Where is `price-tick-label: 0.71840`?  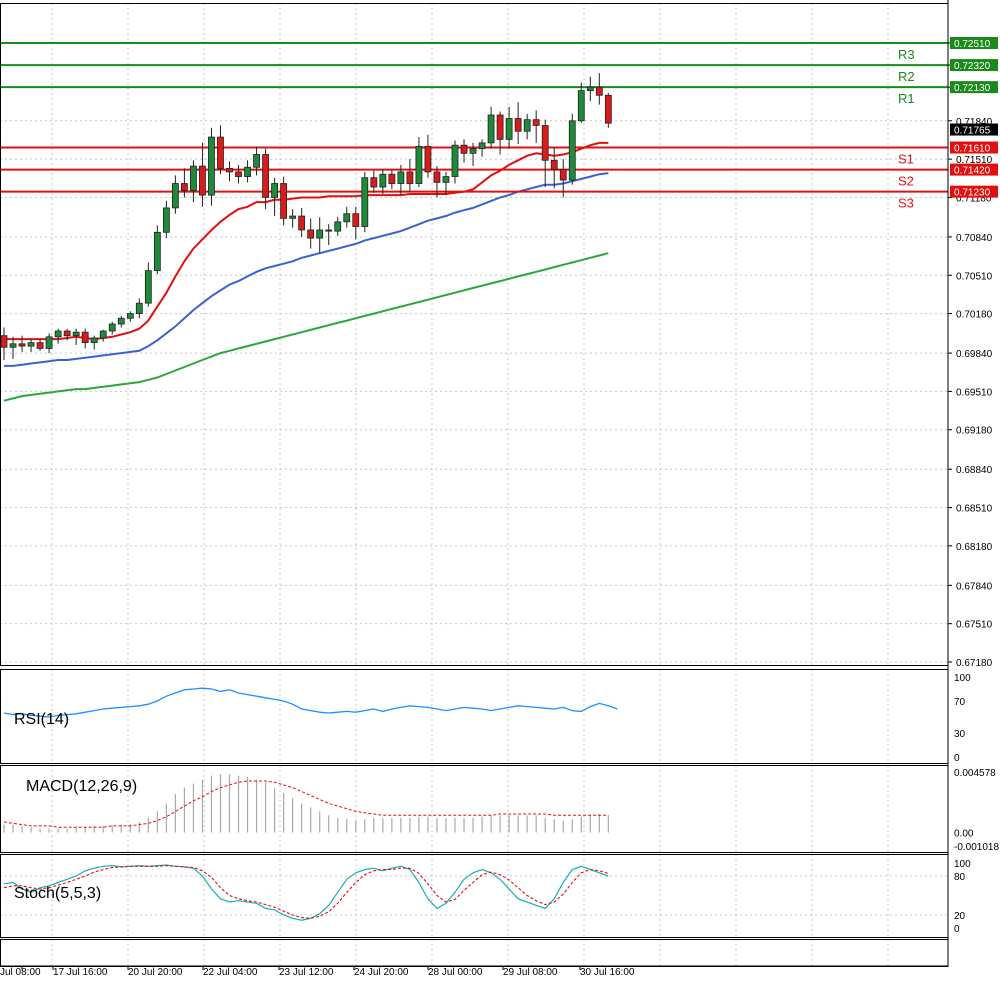
price-tick-label: 0.71840 is located at coordinates (974, 122).